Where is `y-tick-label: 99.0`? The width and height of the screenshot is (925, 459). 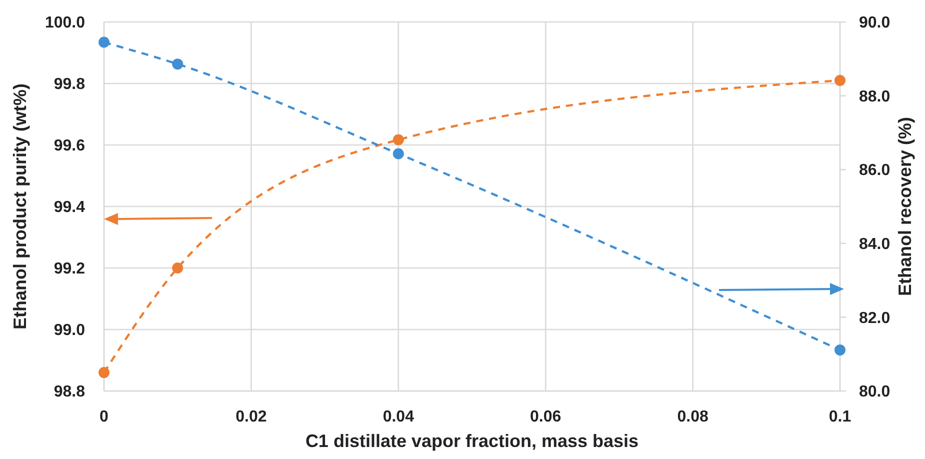
y-tick-label: 99.0 is located at coordinates (70, 331).